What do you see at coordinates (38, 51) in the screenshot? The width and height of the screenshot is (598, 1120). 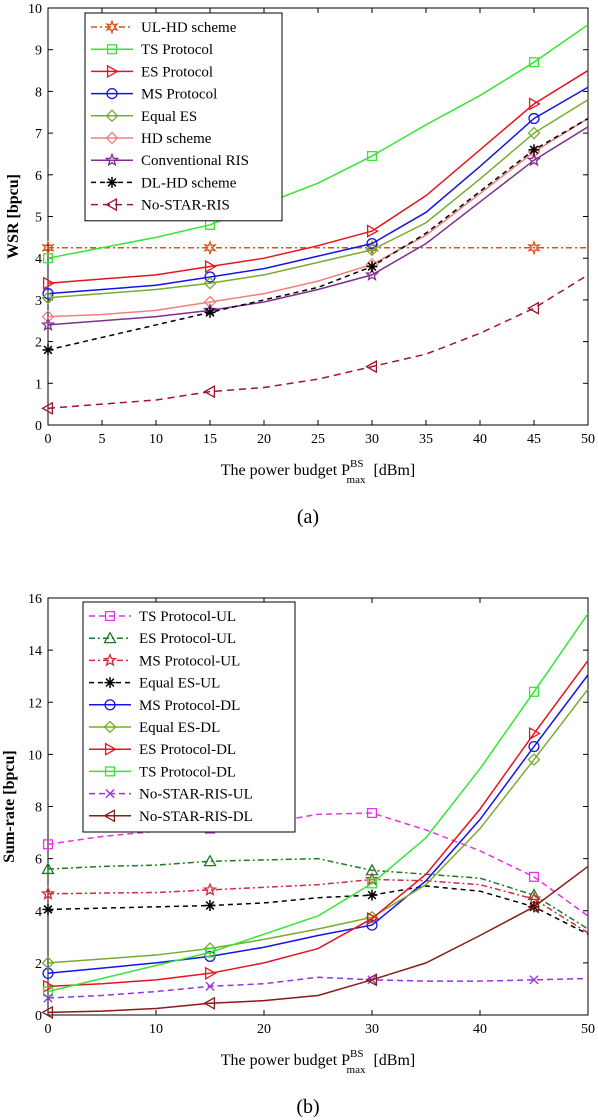 I see `y-tick-label: 9` at bounding box center [38, 51].